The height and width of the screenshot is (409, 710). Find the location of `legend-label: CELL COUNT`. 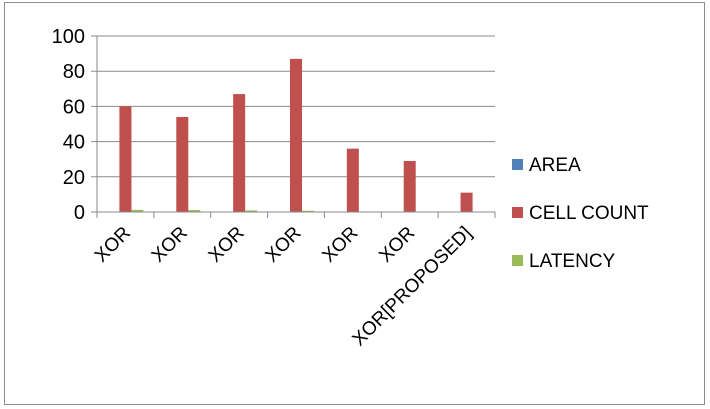

legend-label: CELL COUNT is located at coordinates (589, 213).